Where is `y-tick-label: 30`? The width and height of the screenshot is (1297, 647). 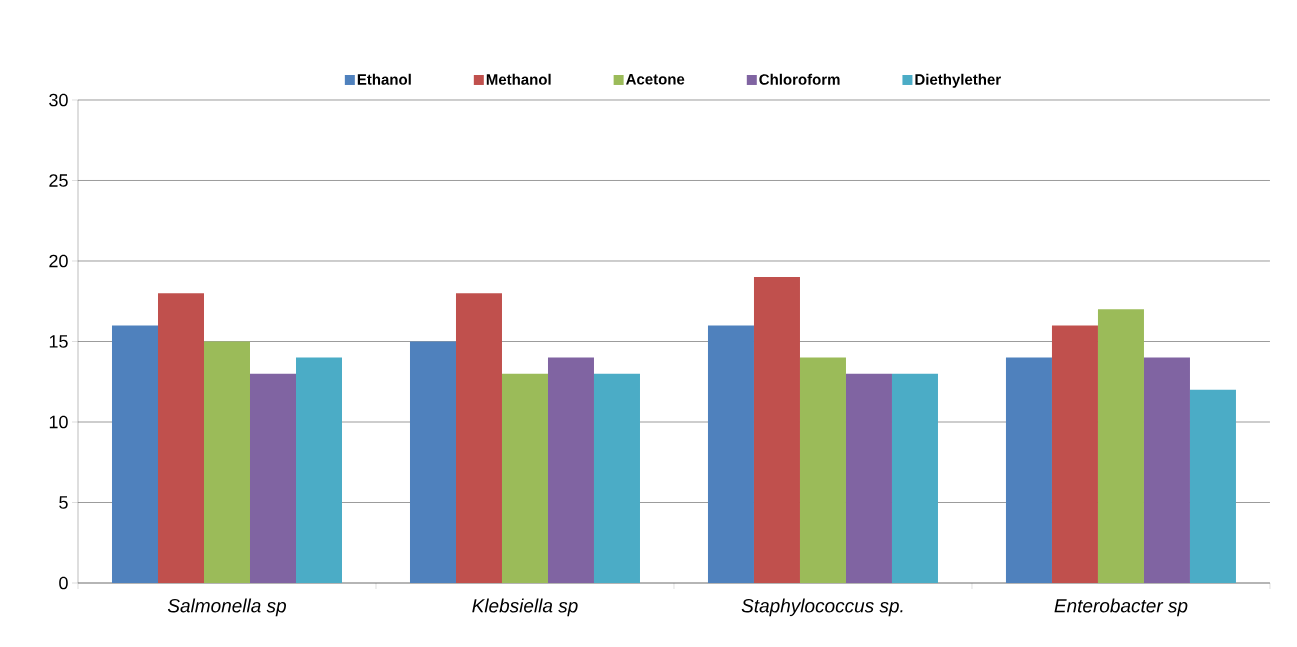
y-tick-label: 30 is located at coordinates (58, 100).